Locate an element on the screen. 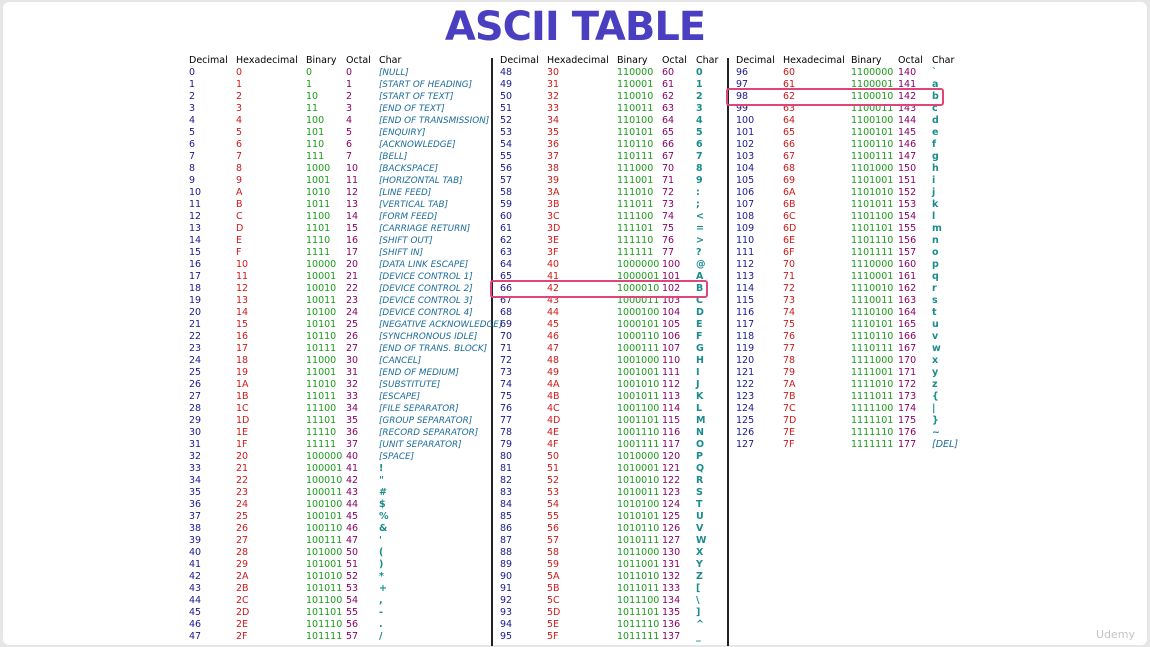 Image resolution: width=1150 pixels, height=647 pixels. cell-hexadecimal: 50 is located at coordinates (553, 456).